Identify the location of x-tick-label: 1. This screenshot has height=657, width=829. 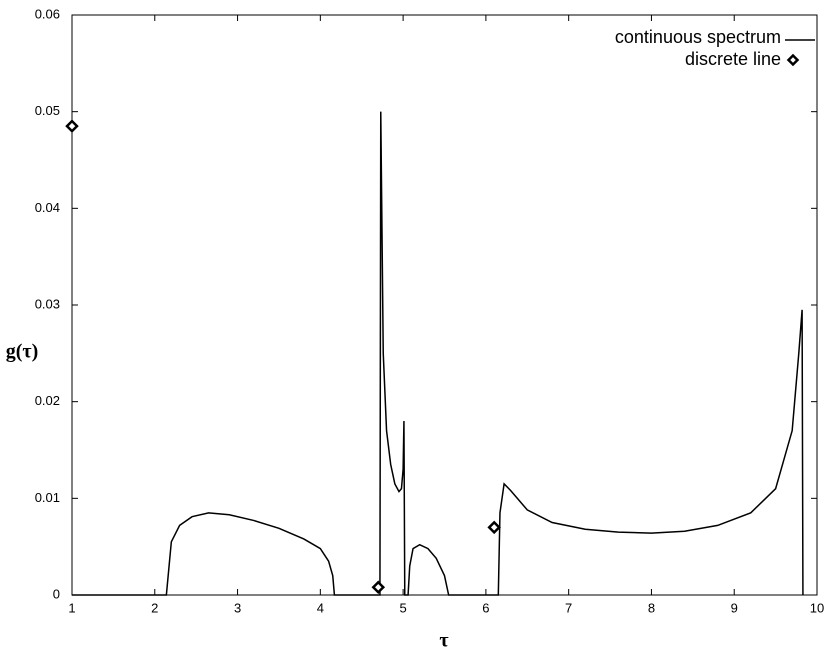
(71, 607).